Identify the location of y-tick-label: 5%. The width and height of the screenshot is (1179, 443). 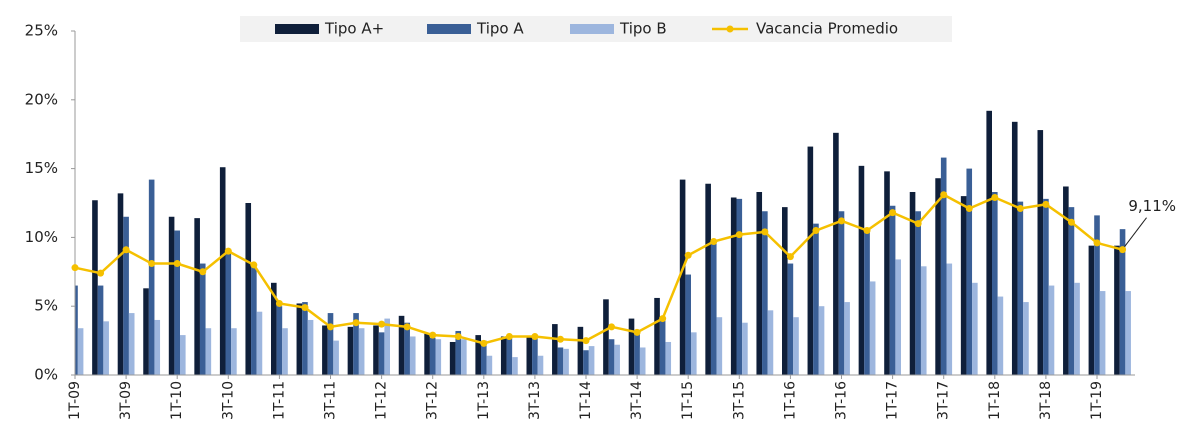
(46, 306).